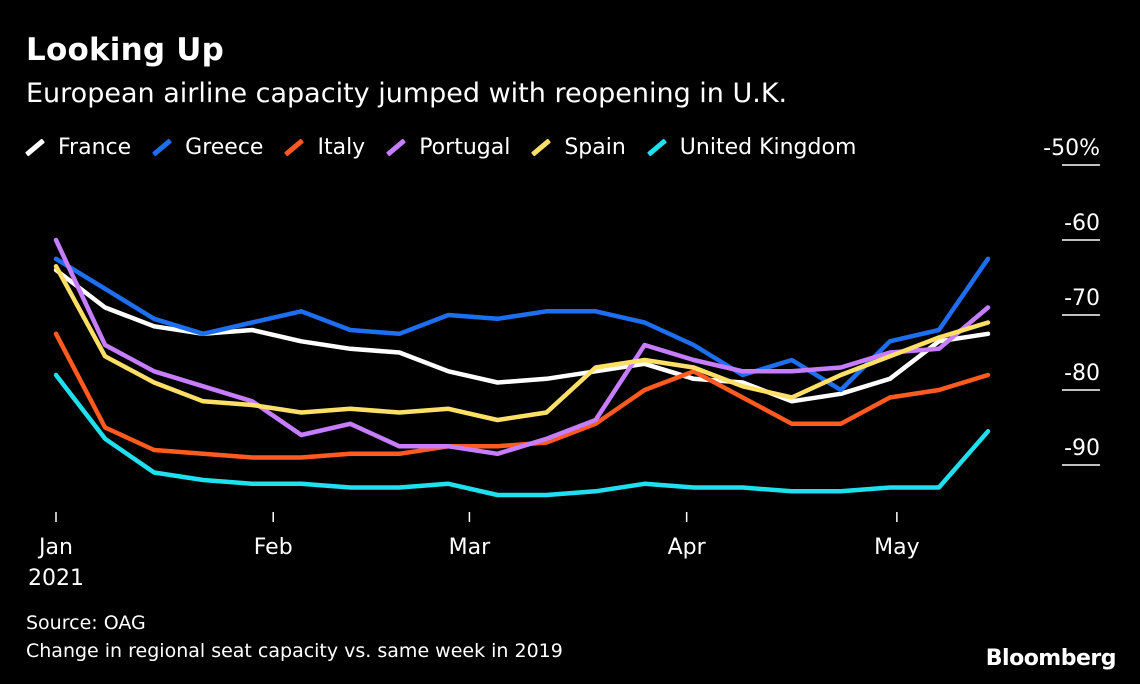 The image size is (1140, 684). Describe the element at coordinates (125, 50) in the screenshot. I see `chart-title: Looking Up` at that location.